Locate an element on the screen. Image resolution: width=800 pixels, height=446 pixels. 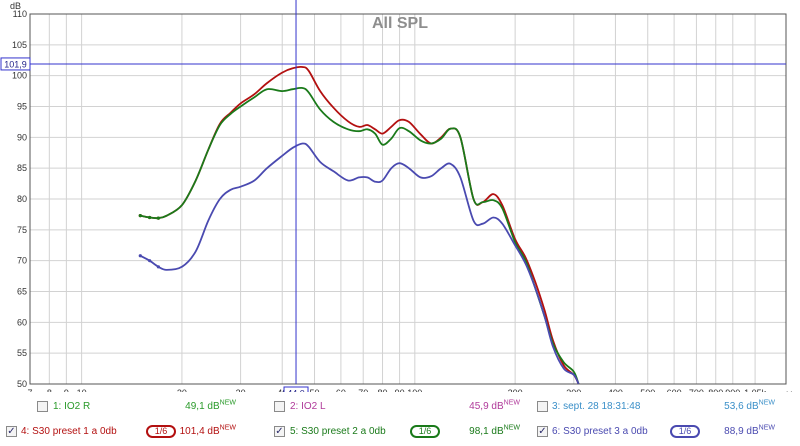
legend-value-2: 45,9 dBNEW is located at coordinates (494, 405).